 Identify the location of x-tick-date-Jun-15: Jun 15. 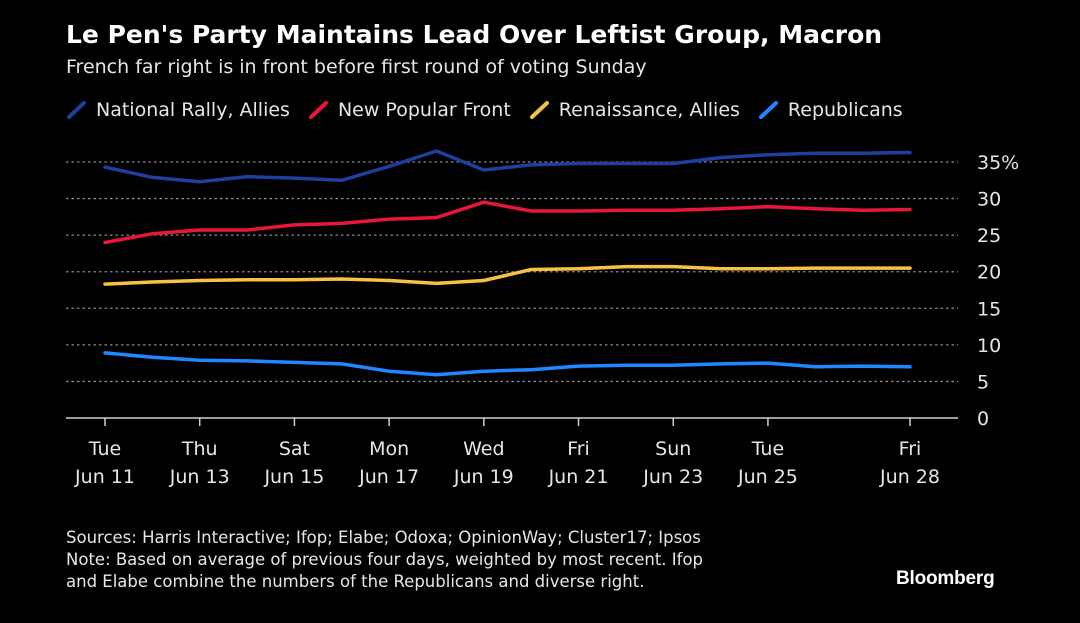
(293, 477).